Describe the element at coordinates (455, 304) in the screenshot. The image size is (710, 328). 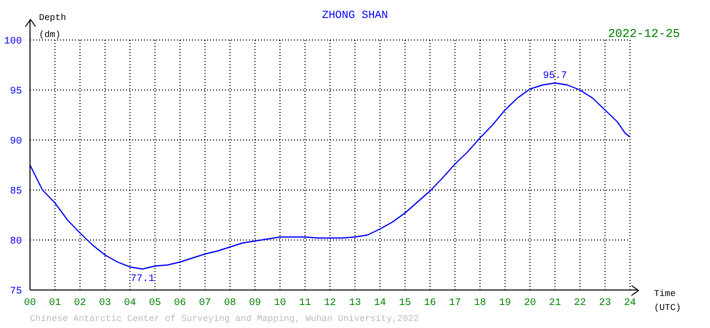
I see `x-tick-label: 17` at that location.